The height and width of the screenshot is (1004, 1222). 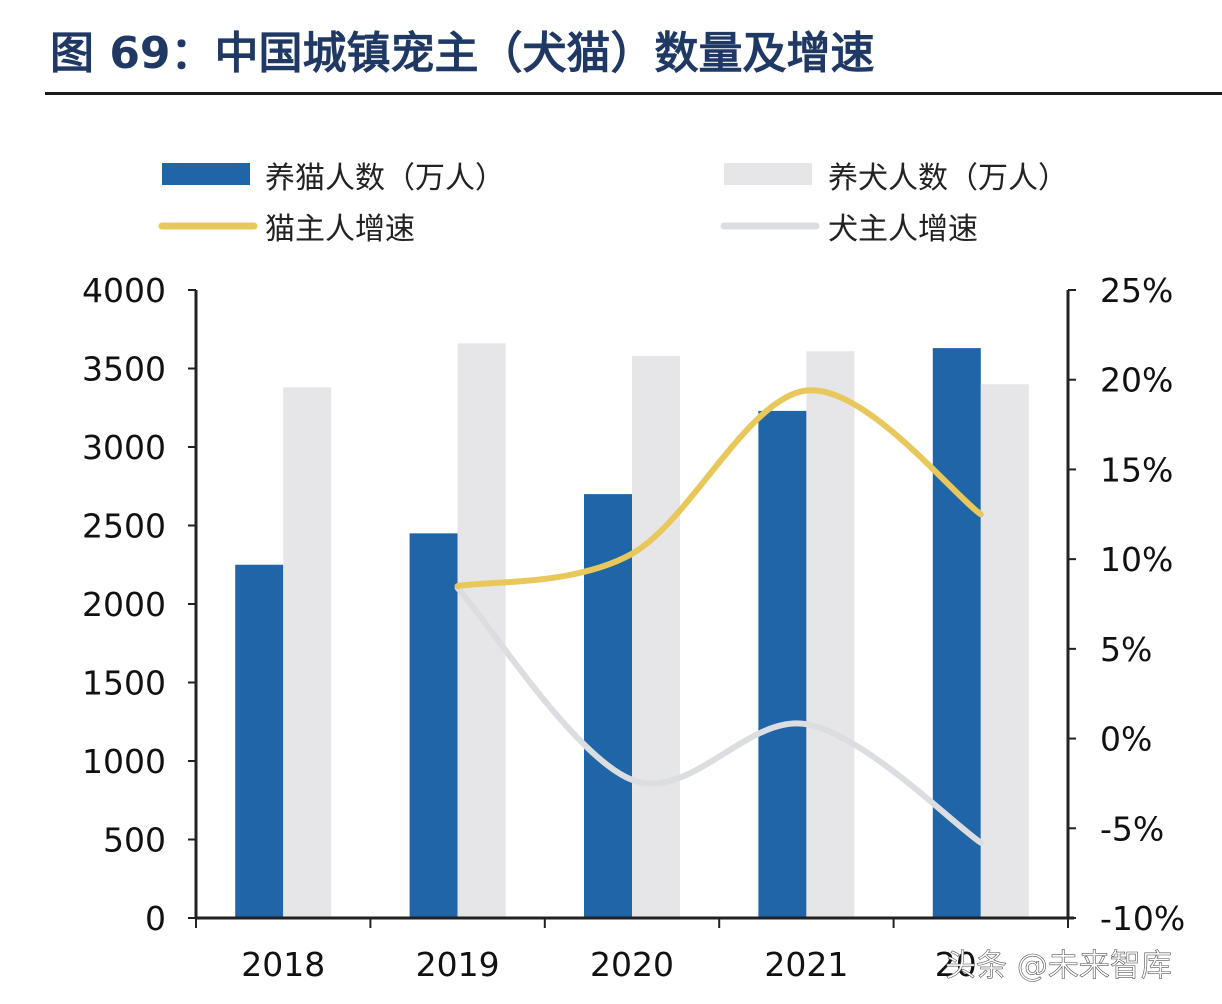 What do you see at coordinates (462, 53) in the screenshot?
I see `figure-title: 图 69：中国城镇宠主（犬猫）数量及增速` at bounding box center [462, 53].